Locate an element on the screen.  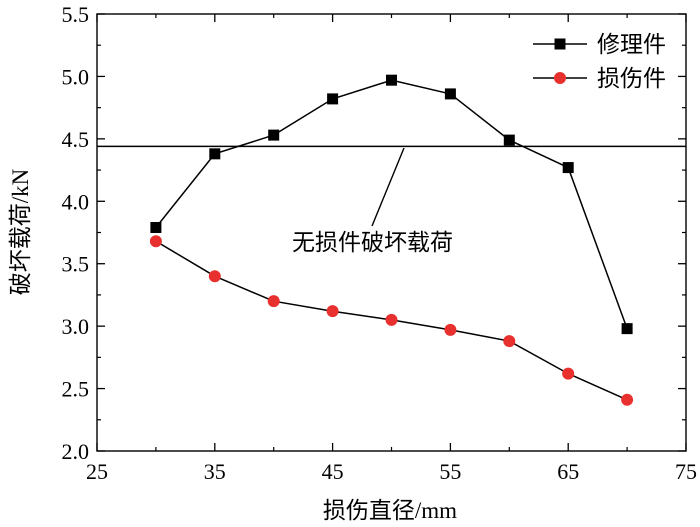
x-axis-title: 损伤直径/mm is located at coordinates (390, 510).